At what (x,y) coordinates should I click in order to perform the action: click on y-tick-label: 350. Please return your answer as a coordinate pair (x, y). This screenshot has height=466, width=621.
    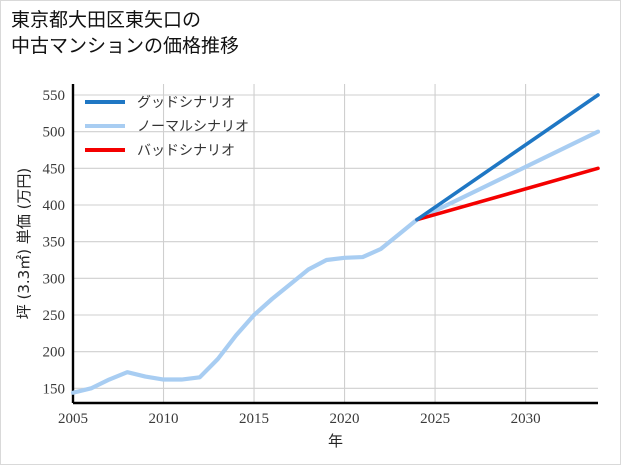
    Looking at the image, I should click on (54, 243).